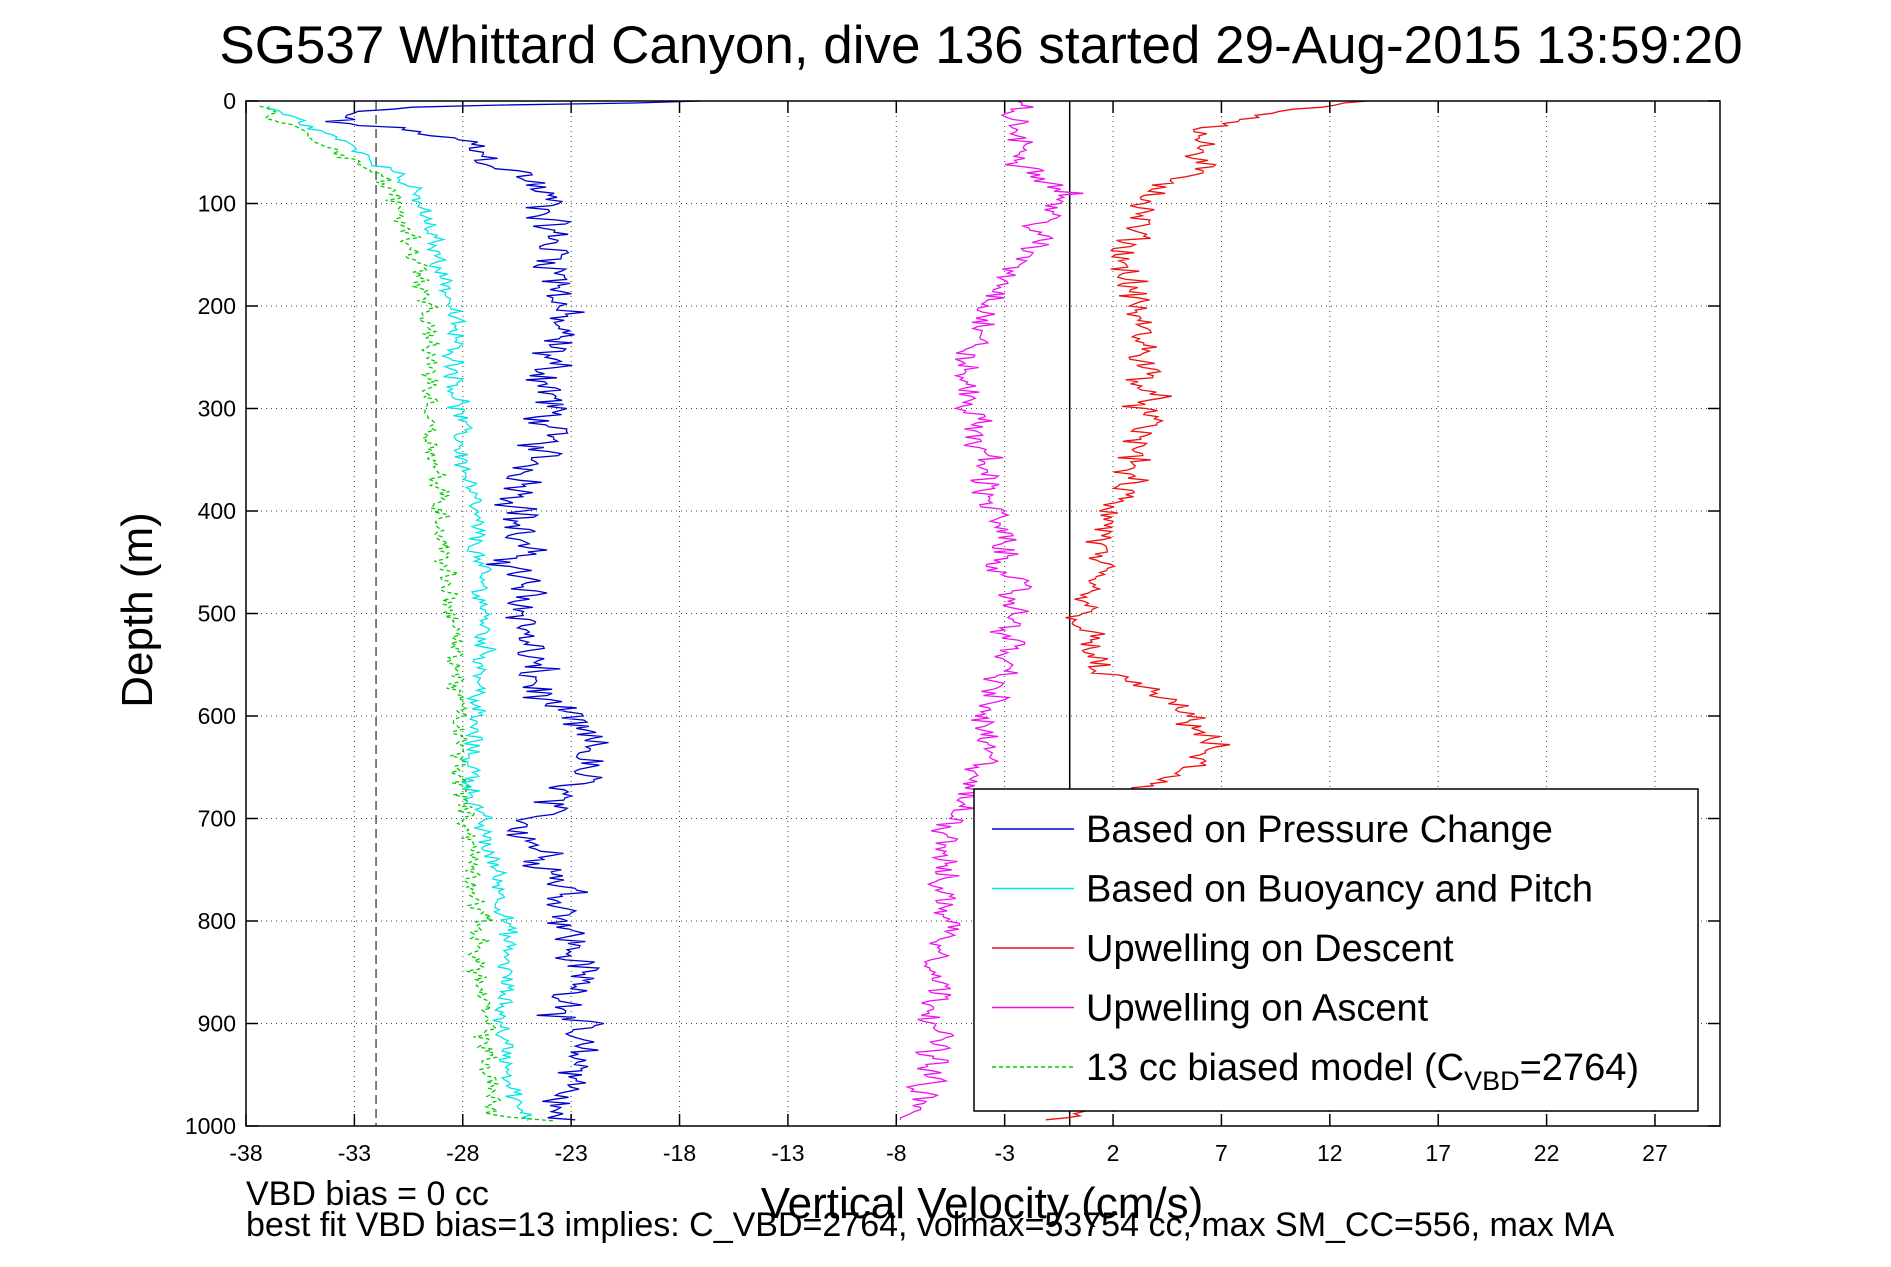 The width and height of the screenshot is (1891, 1267). Describe the element at coordinates (571, 1153) in the screenshot. I see `x-tick-label: -23` at that location.